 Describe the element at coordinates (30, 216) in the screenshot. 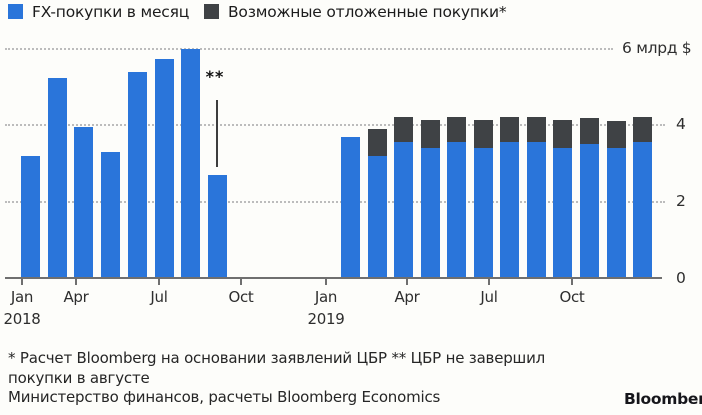

I see `bar-fx-2018-Jan` at that location.